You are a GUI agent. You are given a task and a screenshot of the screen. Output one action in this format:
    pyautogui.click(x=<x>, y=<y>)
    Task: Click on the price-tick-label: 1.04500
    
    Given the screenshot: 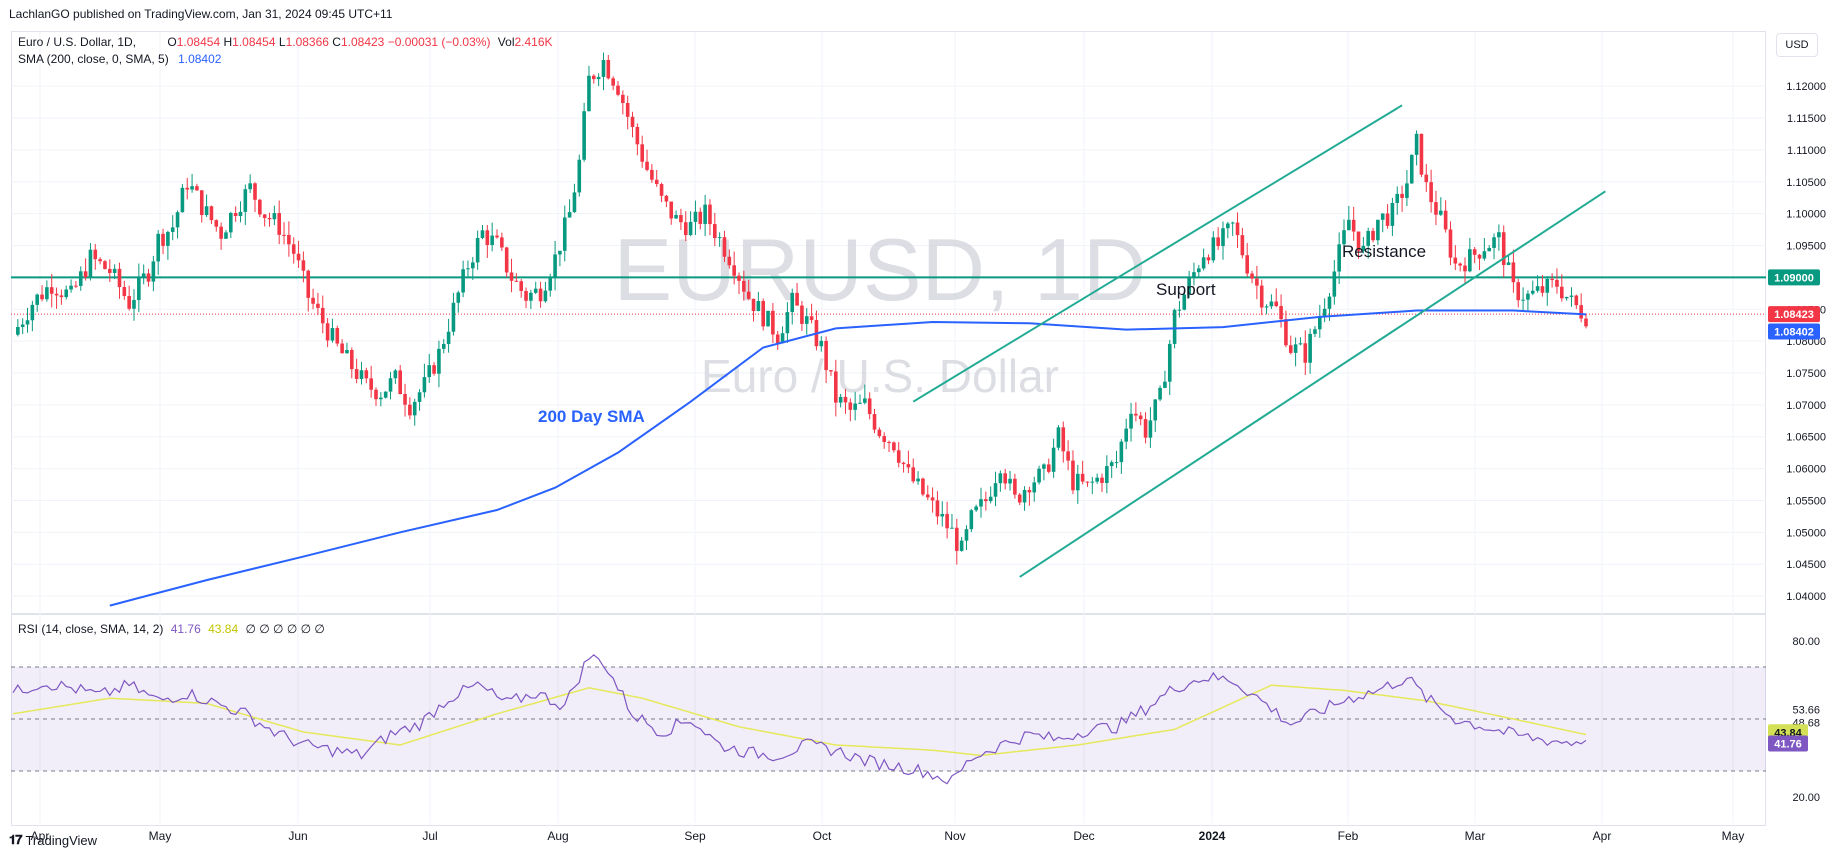 What is the action you would take?
    pyautogui.click(x=1806, y=565)
    